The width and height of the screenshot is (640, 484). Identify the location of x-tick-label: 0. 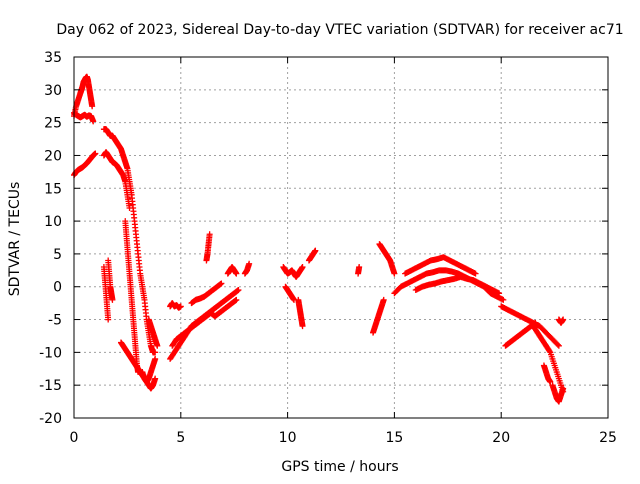
(74, 438).